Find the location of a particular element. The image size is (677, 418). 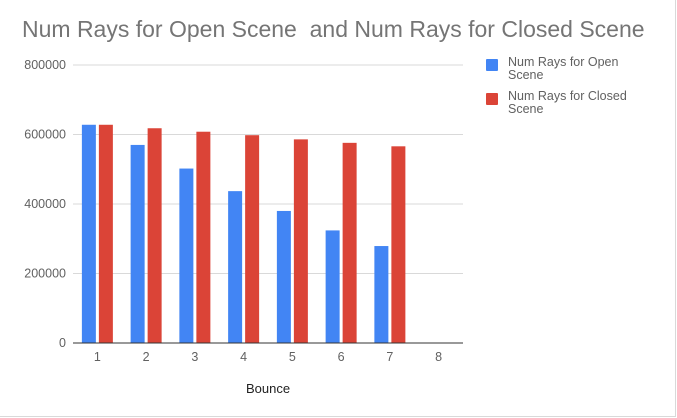

y-tick-label: 600000 is located at coordinates (45, 135).